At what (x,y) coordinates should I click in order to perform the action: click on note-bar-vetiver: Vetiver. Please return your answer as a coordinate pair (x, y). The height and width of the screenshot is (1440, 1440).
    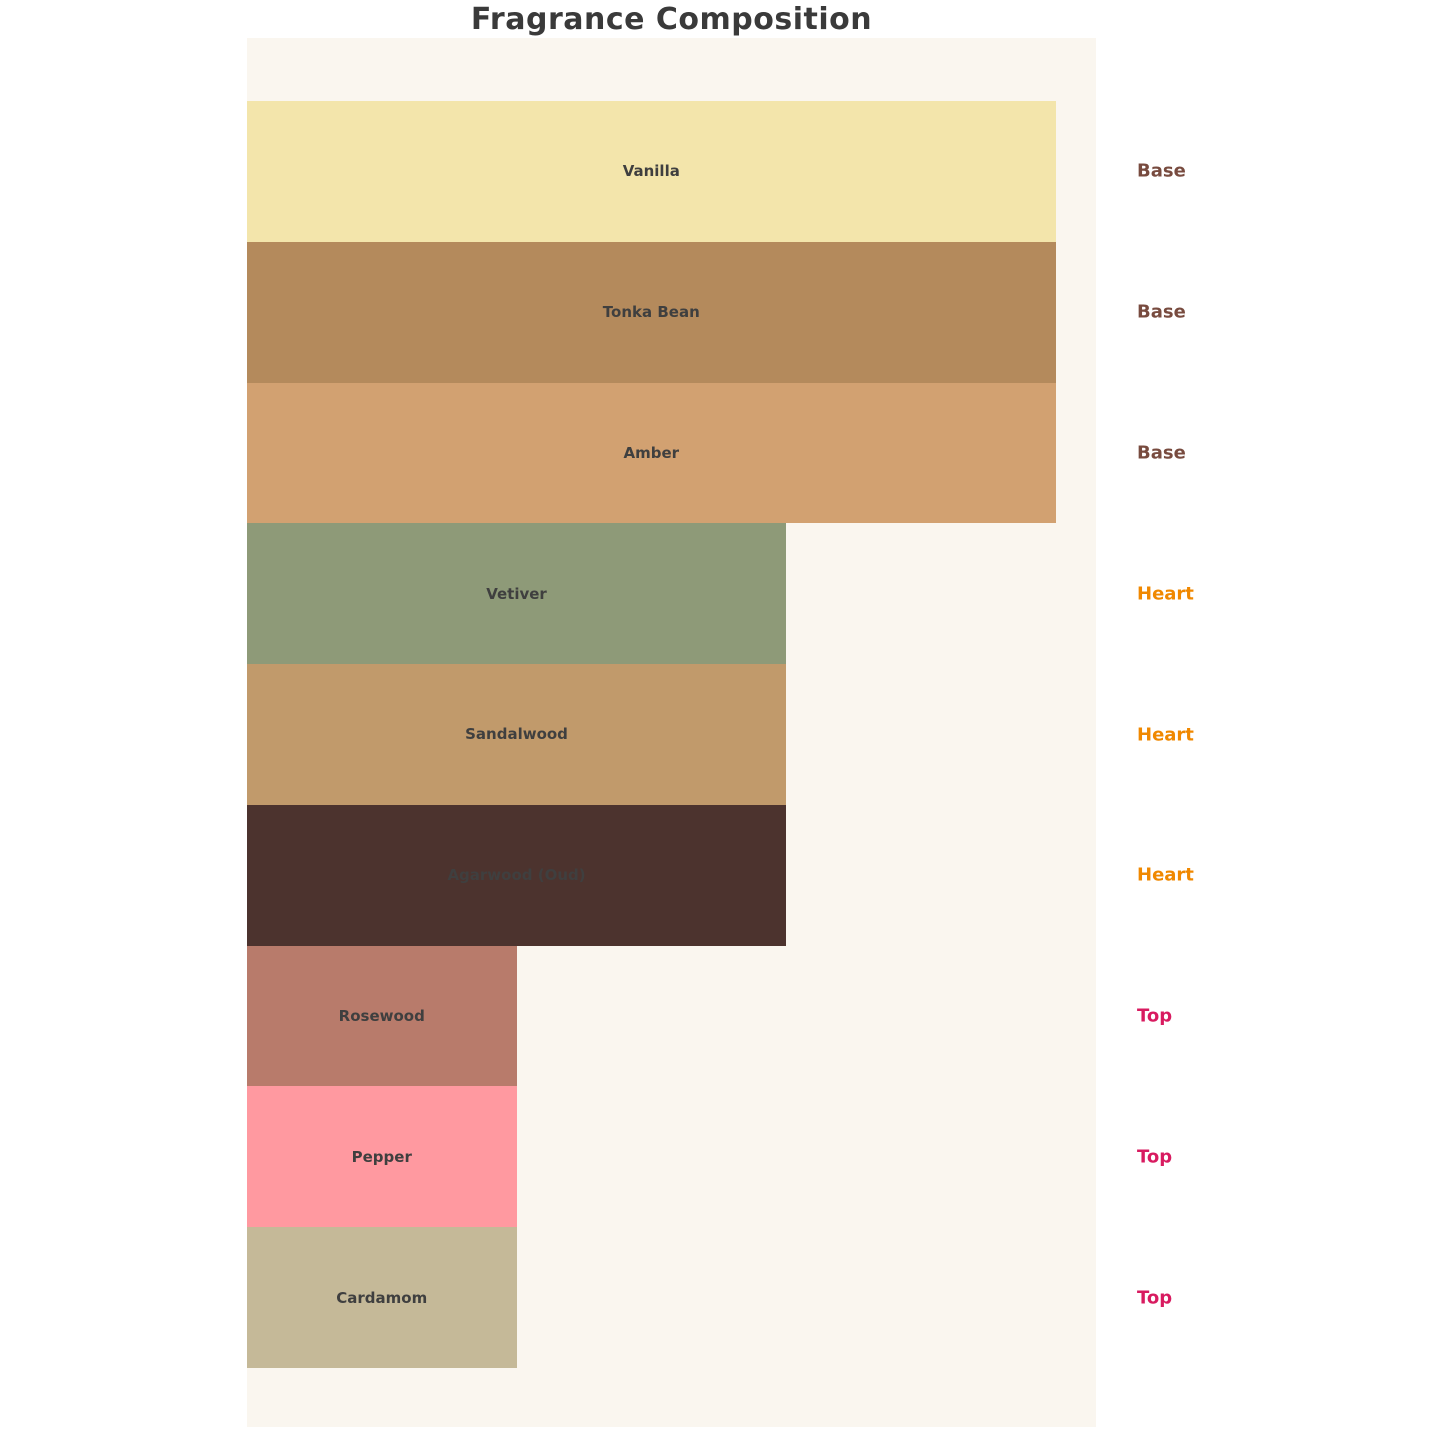
    Looking at the image, I should click on (517, 594).